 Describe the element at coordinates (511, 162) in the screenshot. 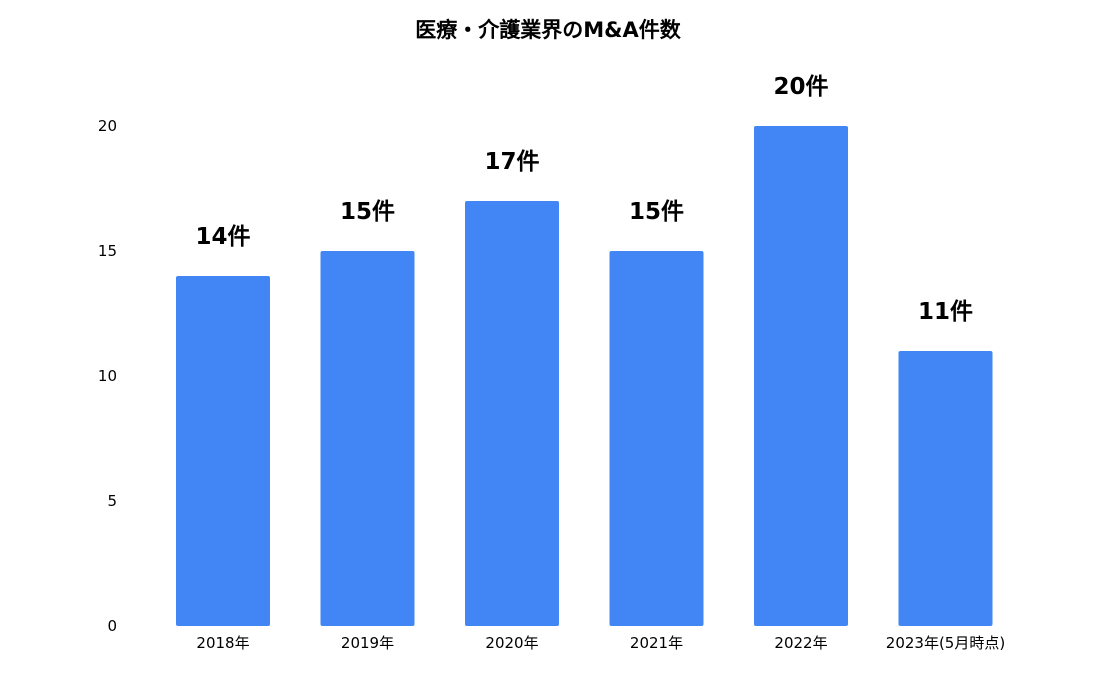

I see `data-label: 17件` at that location.